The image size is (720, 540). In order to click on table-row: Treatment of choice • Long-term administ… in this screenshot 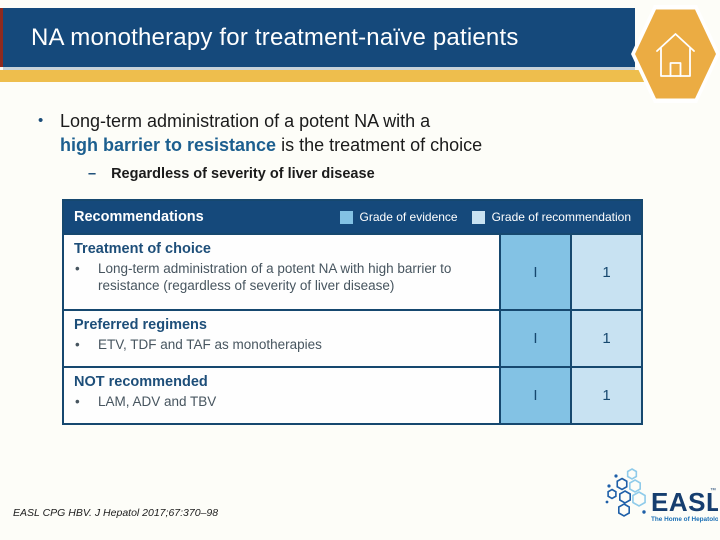, I will do `click(352, 272)`.